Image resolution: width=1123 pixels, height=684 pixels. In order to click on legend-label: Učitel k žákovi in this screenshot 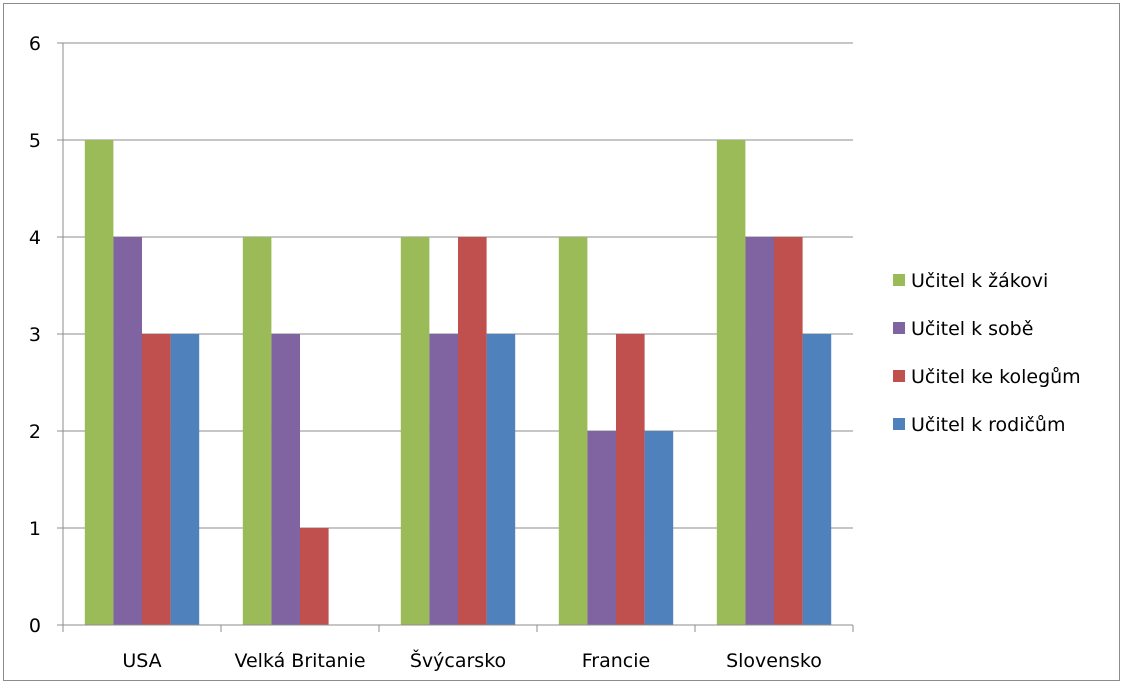, I will do `click(979, 281)`.